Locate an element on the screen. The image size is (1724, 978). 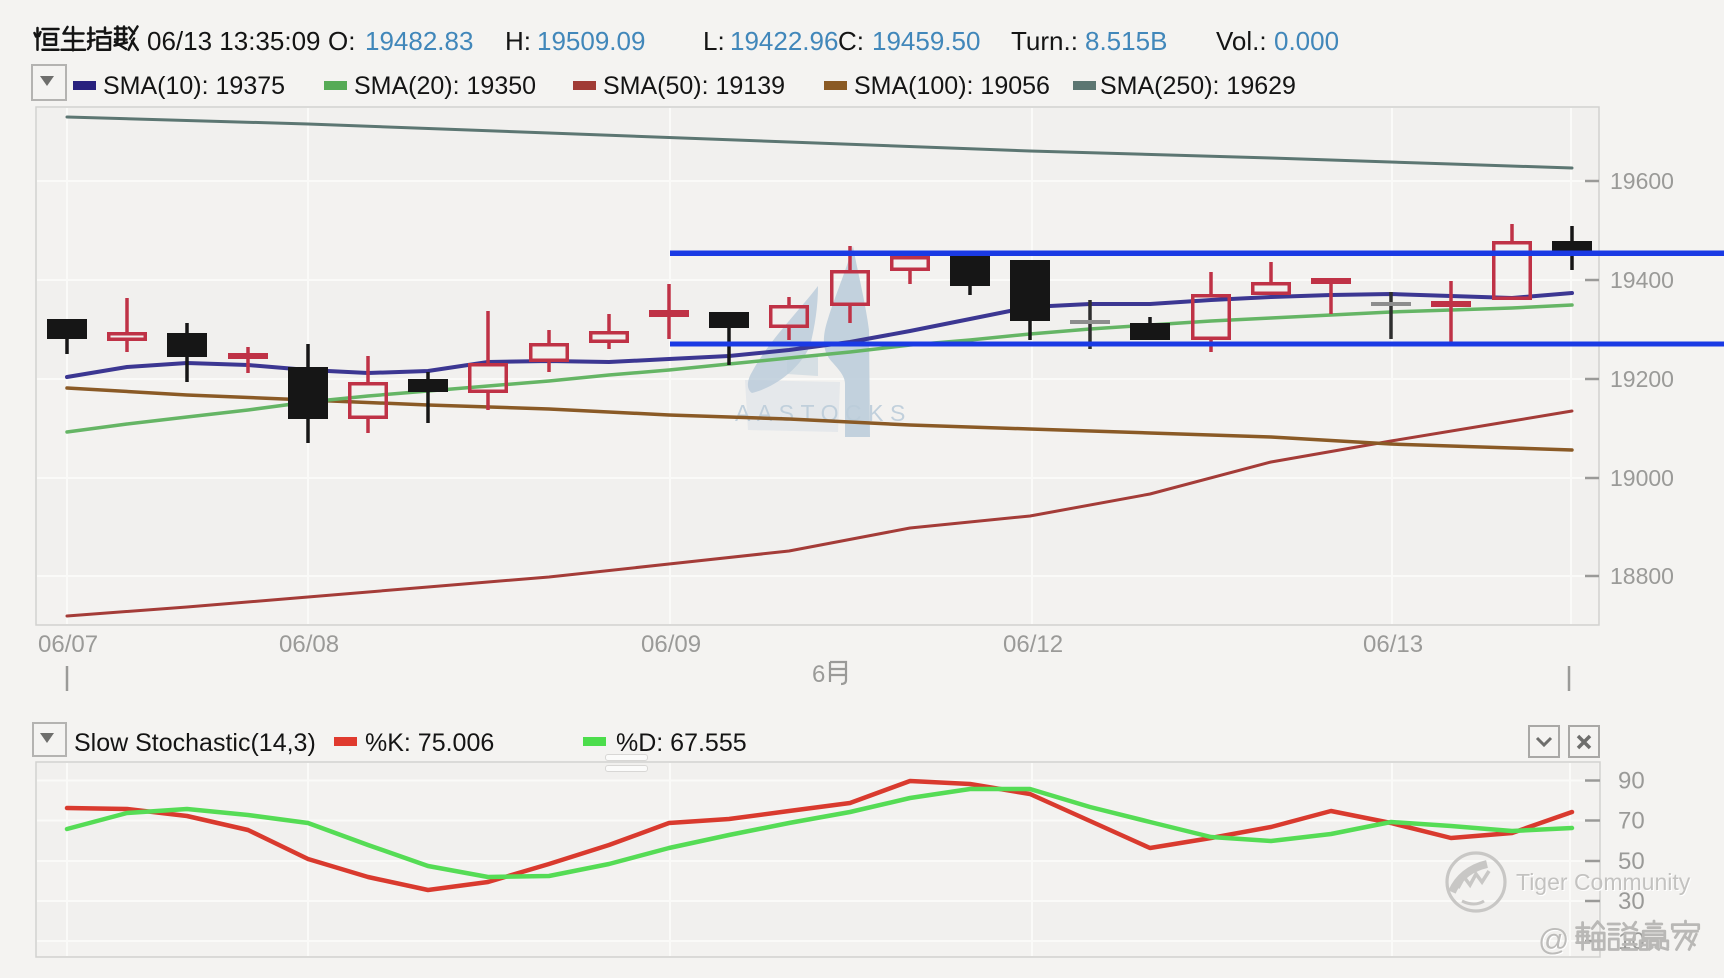
svg-text: 6 is located at coordinates (818, 674).